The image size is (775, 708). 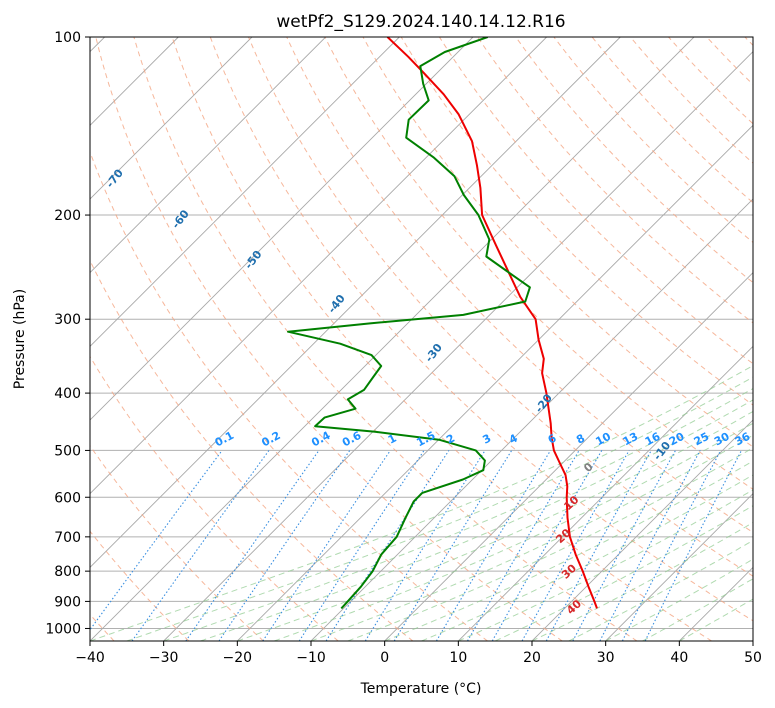 What do you see at coordinates (384, 658) in the screenshot?
I see `x-tick-label: 0` at bounding box center [384, 658].